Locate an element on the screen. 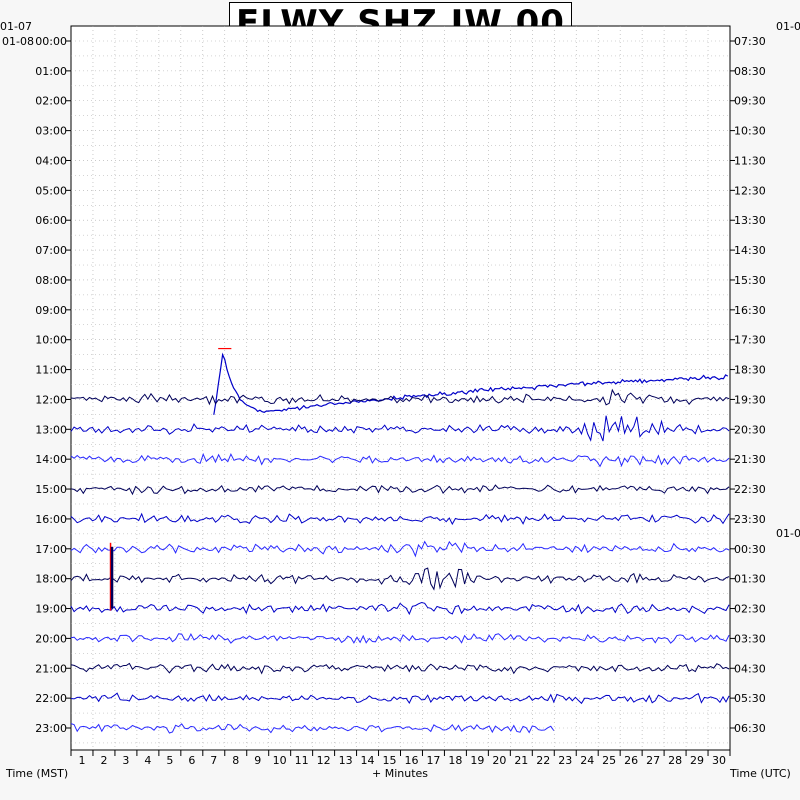 The width and height of the screenshot is (800, 800). x-tick-label: 14 is located at coordinates (368, 760).